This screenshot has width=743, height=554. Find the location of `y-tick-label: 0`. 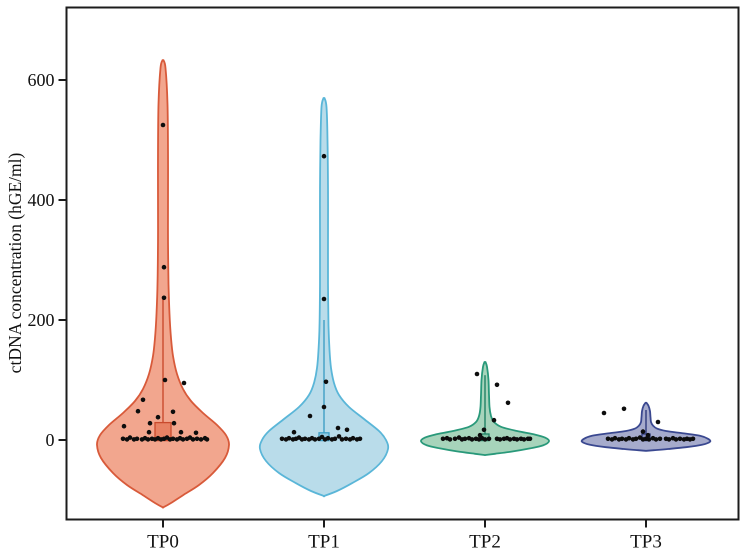

y-tick-label: 0 is located at coordinates (50, 440).